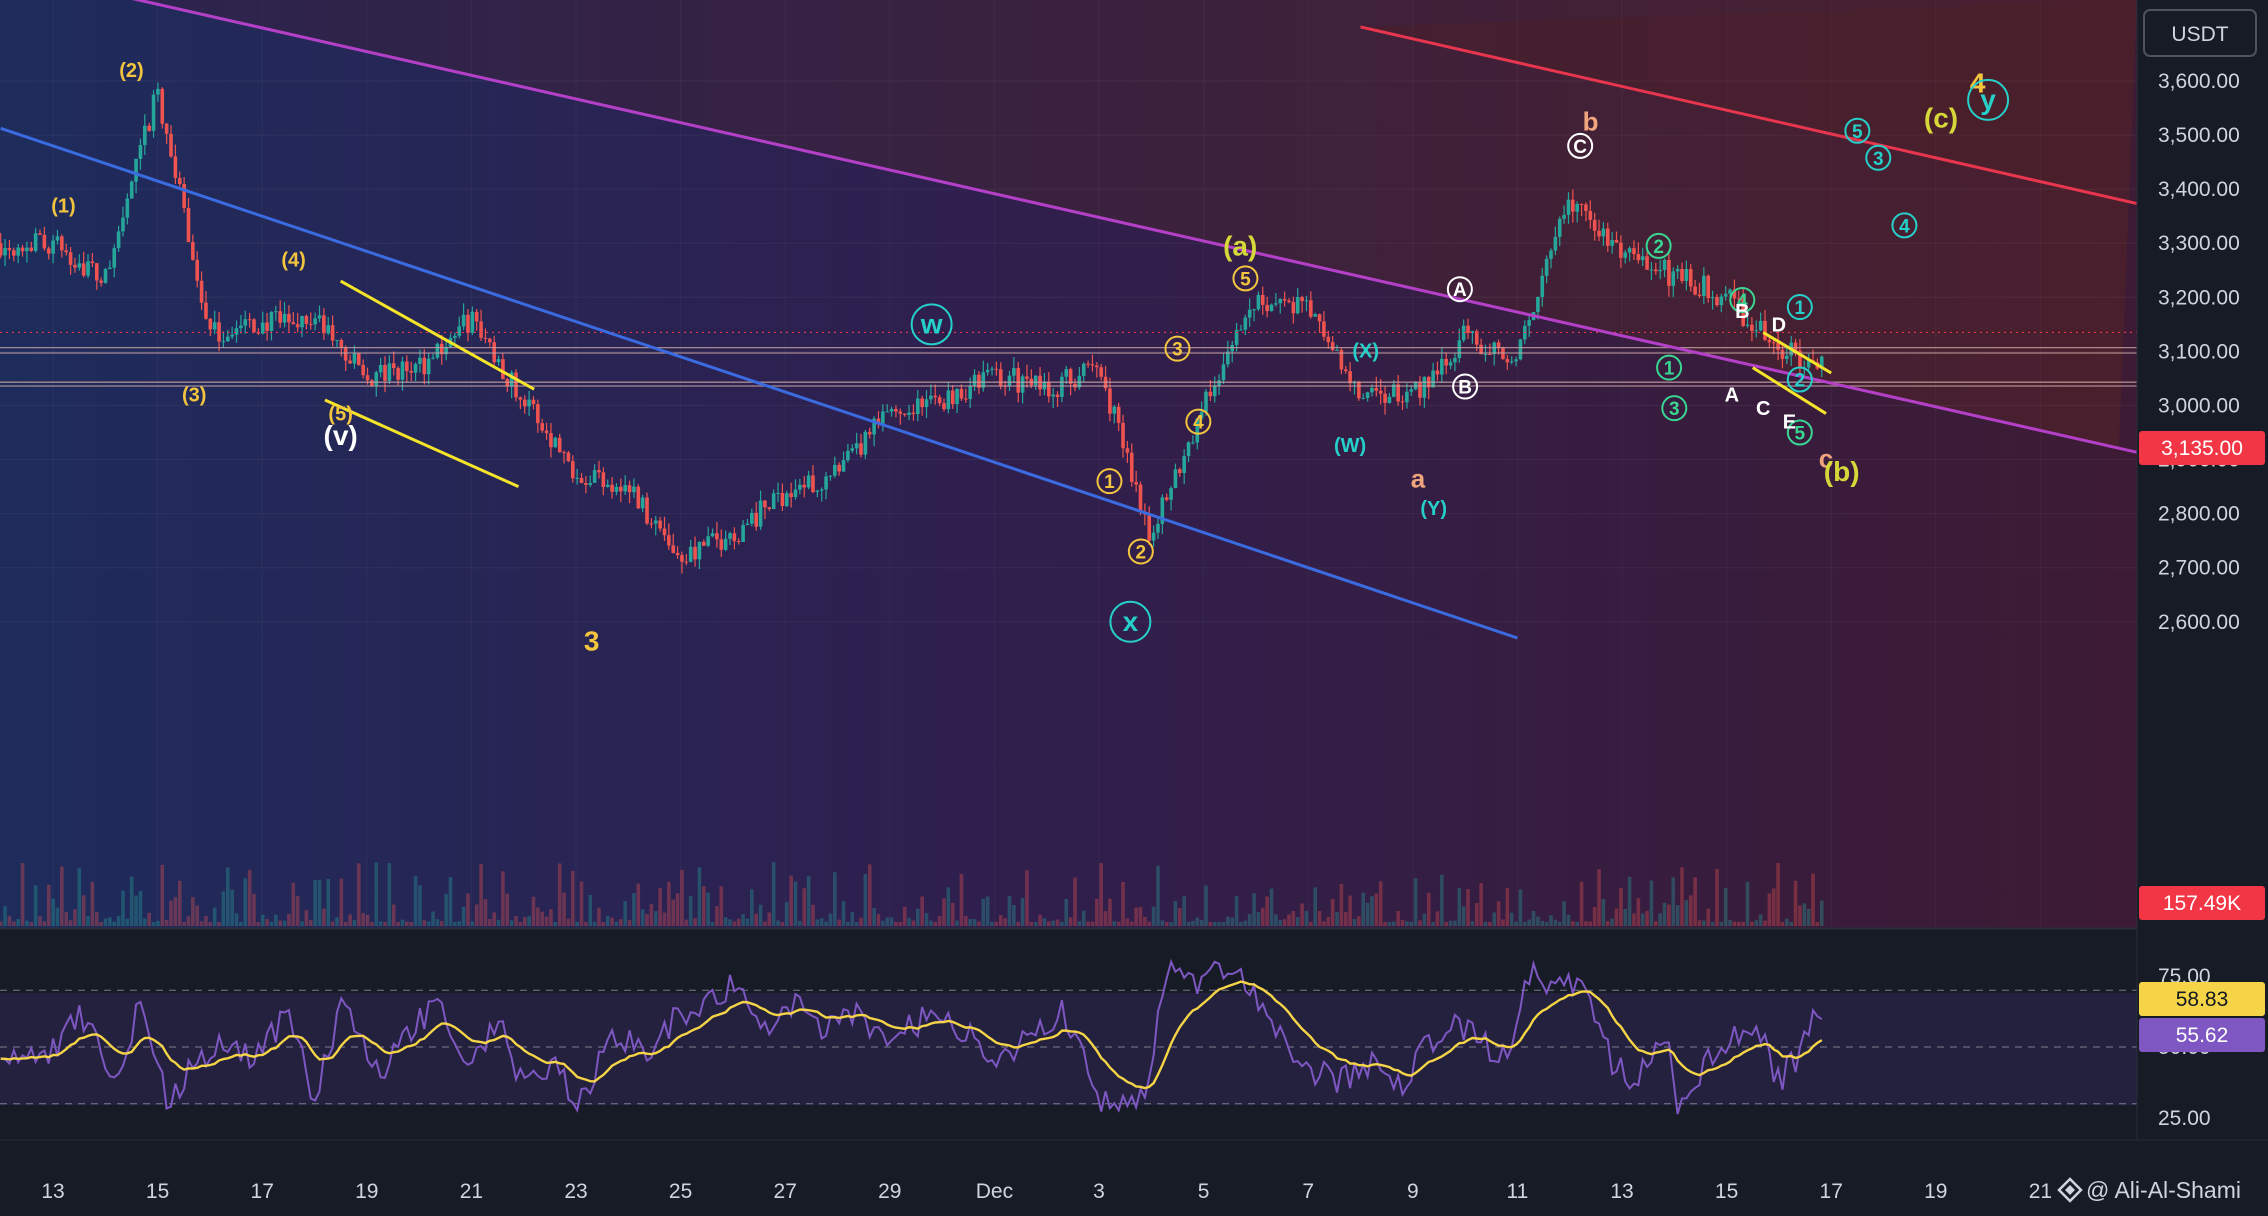 The width and height of the screenshot is (2268, 1216). I want to click on time-tick-label: 3, so click(1099, 1191).